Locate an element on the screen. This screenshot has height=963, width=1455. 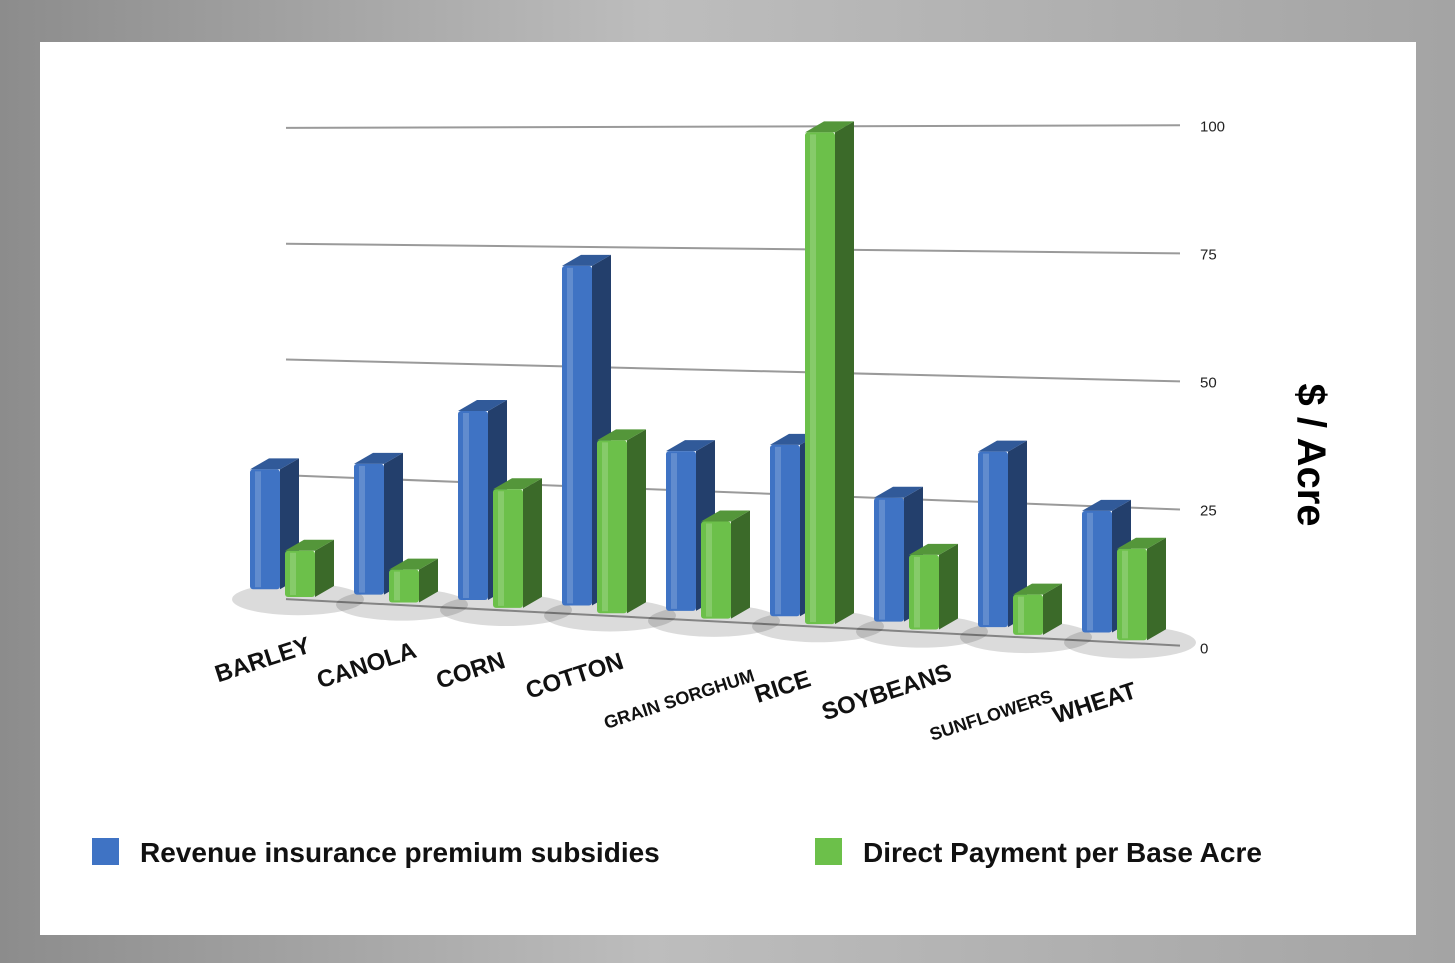
y-tick-labels: 0 25 50 75 100 is located at coordinates (1212, 387).